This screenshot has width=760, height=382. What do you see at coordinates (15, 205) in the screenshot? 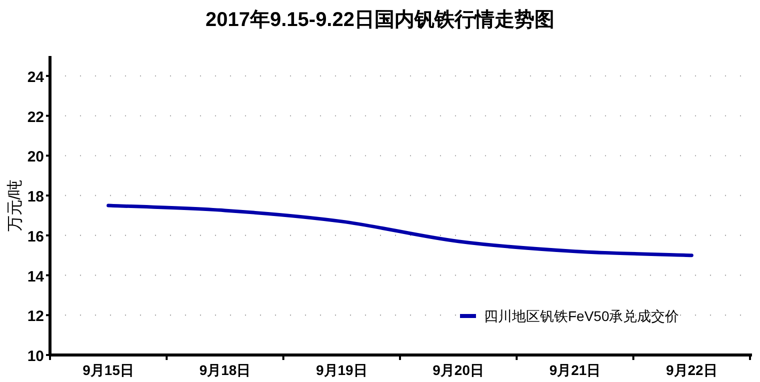
I see `y-axis-title: 万元/吨` at bounding box center [15, 205].